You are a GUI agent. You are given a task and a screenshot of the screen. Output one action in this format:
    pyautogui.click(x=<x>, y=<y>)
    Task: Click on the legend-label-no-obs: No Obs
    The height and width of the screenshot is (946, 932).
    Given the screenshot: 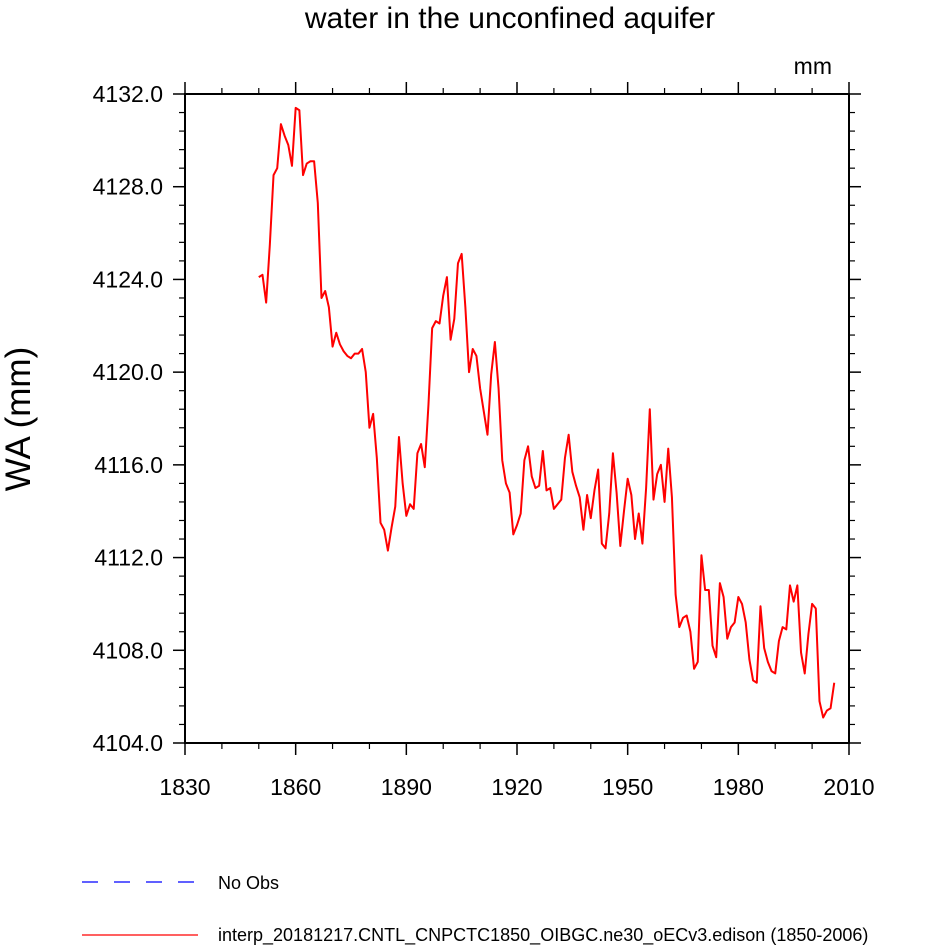 What is the action you would take?
    pyautogui.click(x=248, y=883)
    